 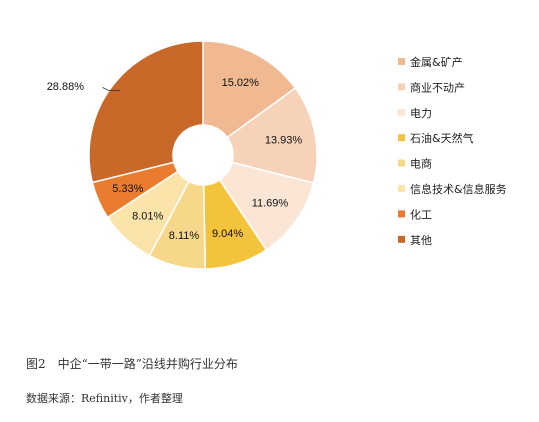 What do you see at coordinates (421, 113) in the screenshot?
I see `legend-label-3: 电力` at bounding box center [421, 113].